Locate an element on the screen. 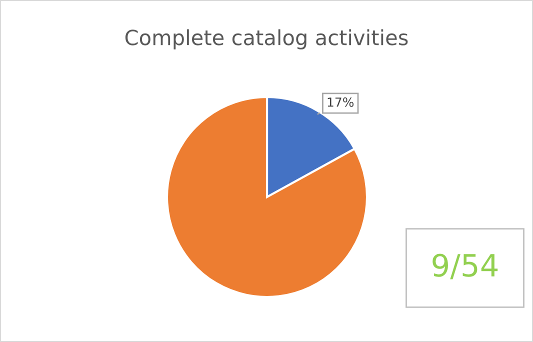 This screenshot has width=533, height=342. text: 9/54 is located at coordinates (465, 267).